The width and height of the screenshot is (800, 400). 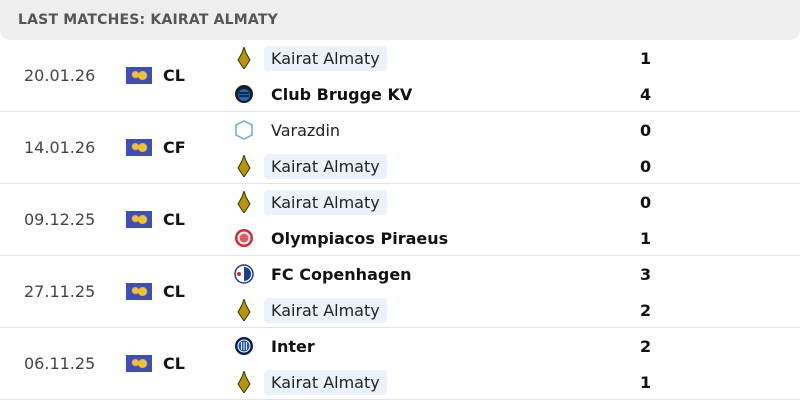 What do you see at coordinates (244, 94) in the screenshot?
I see `brugge-logo-icon` at bounding box center [244, 94].